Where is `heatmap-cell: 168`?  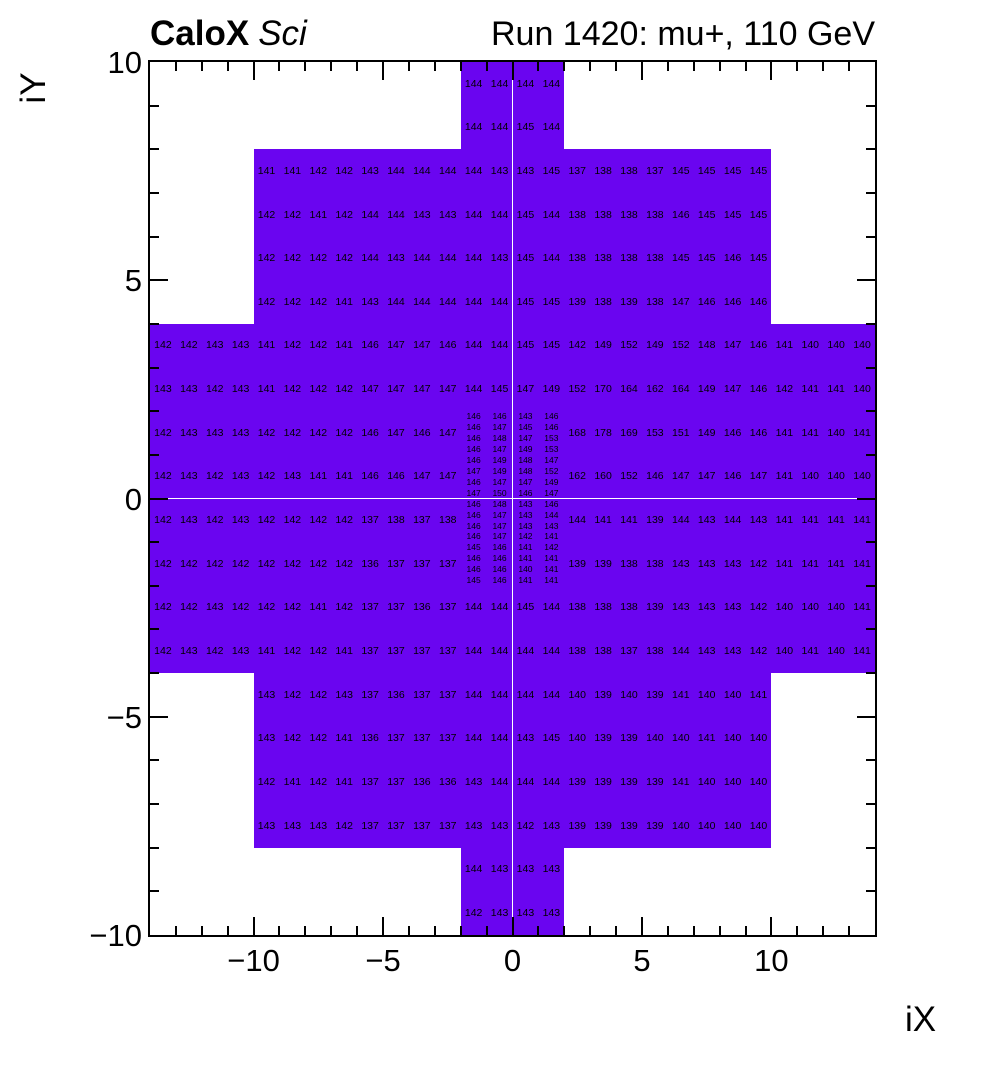
heatmap-cell: 168 is located at coordinates (577, 433).